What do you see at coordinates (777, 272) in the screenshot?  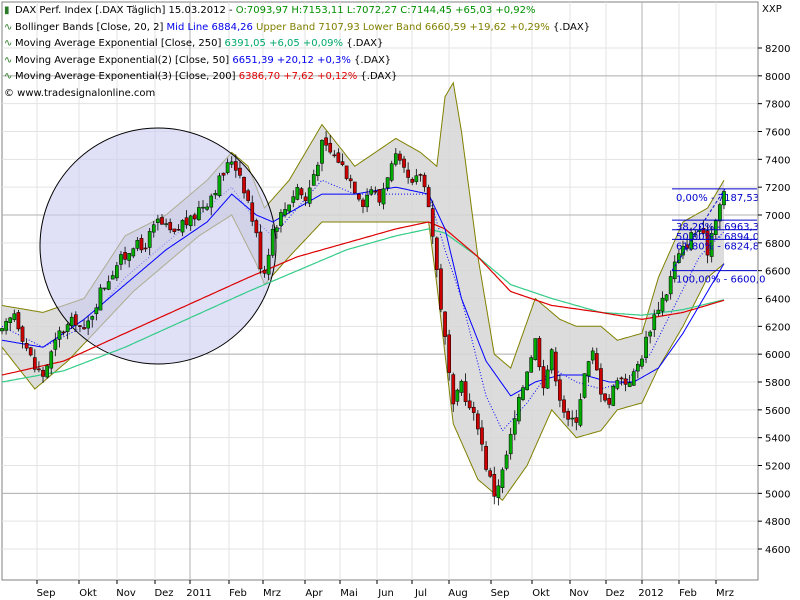 I see `y-tick-label: 6600` at bounding box center [777, 272].